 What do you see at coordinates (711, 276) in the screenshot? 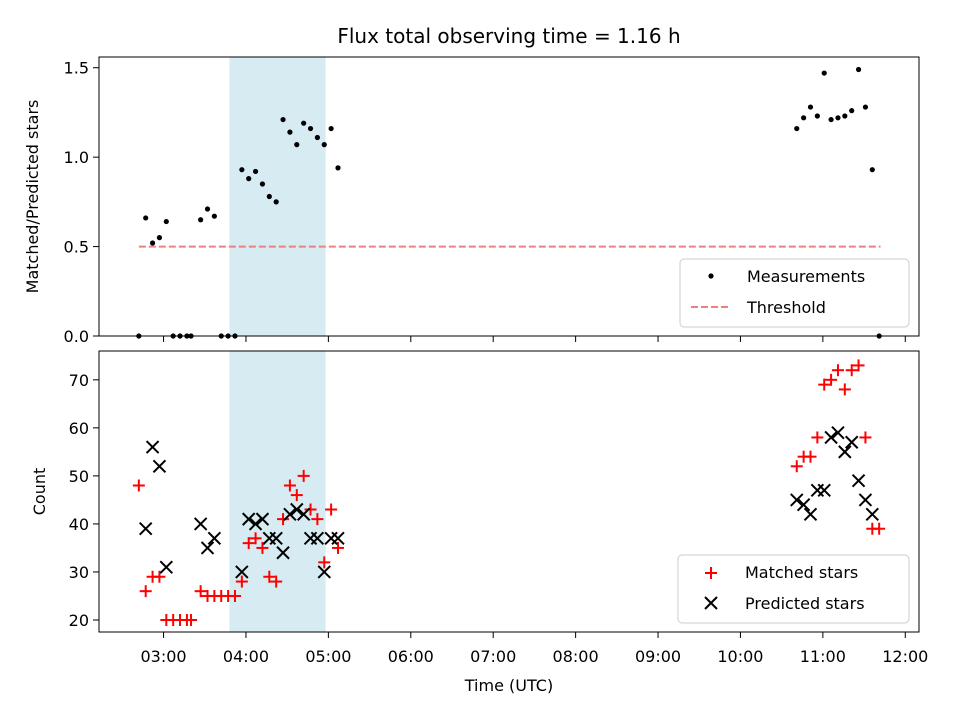
I see `legend-measurement-marker` at bounding box center [711, 276].